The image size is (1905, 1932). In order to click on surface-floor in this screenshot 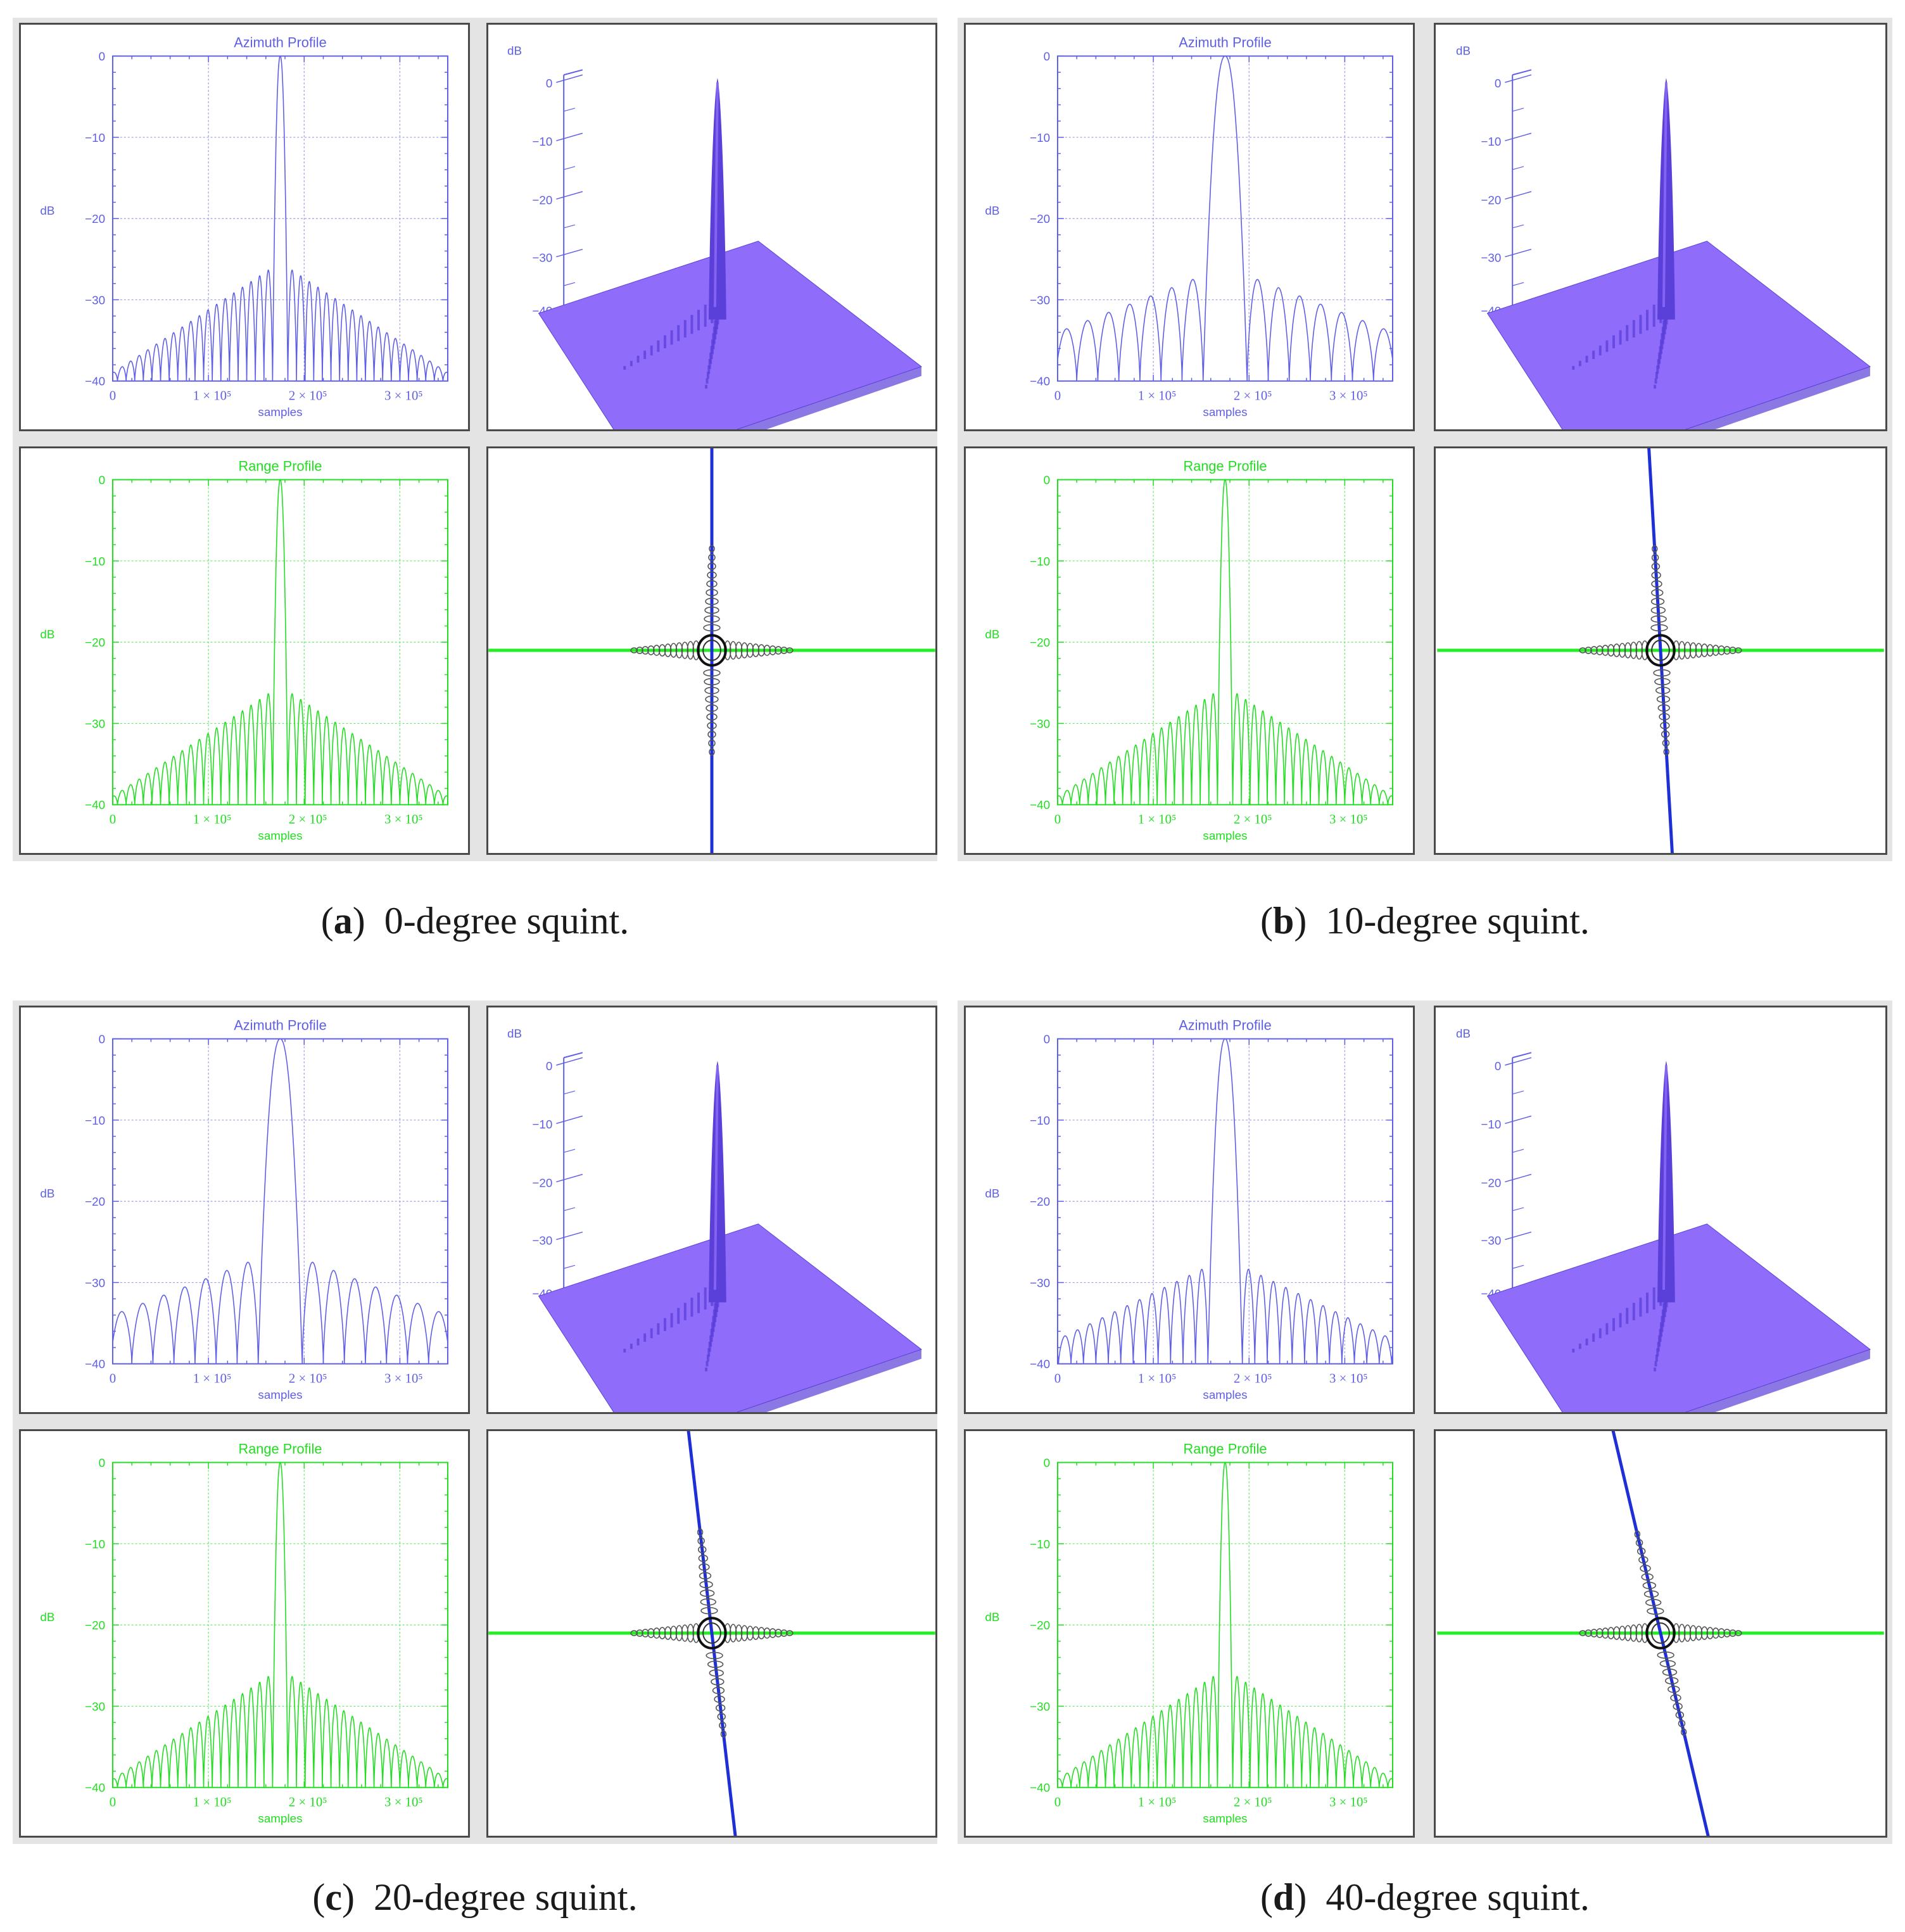, I will do `click(730, 335)`.